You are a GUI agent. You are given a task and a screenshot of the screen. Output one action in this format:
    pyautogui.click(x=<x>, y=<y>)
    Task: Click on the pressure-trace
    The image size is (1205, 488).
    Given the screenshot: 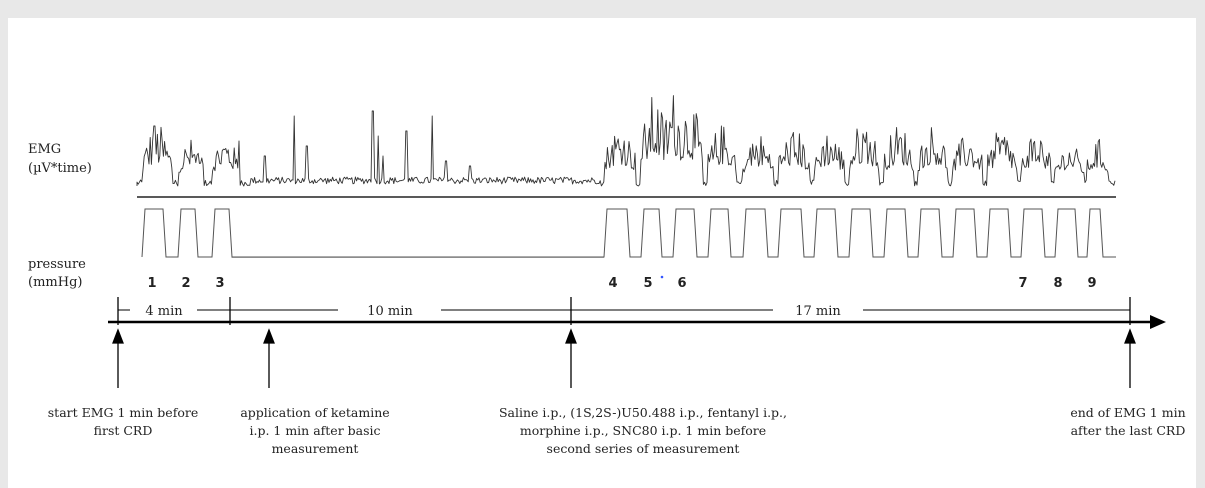 What is the action you would take?
    pyautogui.click(x=628, y=233)
    